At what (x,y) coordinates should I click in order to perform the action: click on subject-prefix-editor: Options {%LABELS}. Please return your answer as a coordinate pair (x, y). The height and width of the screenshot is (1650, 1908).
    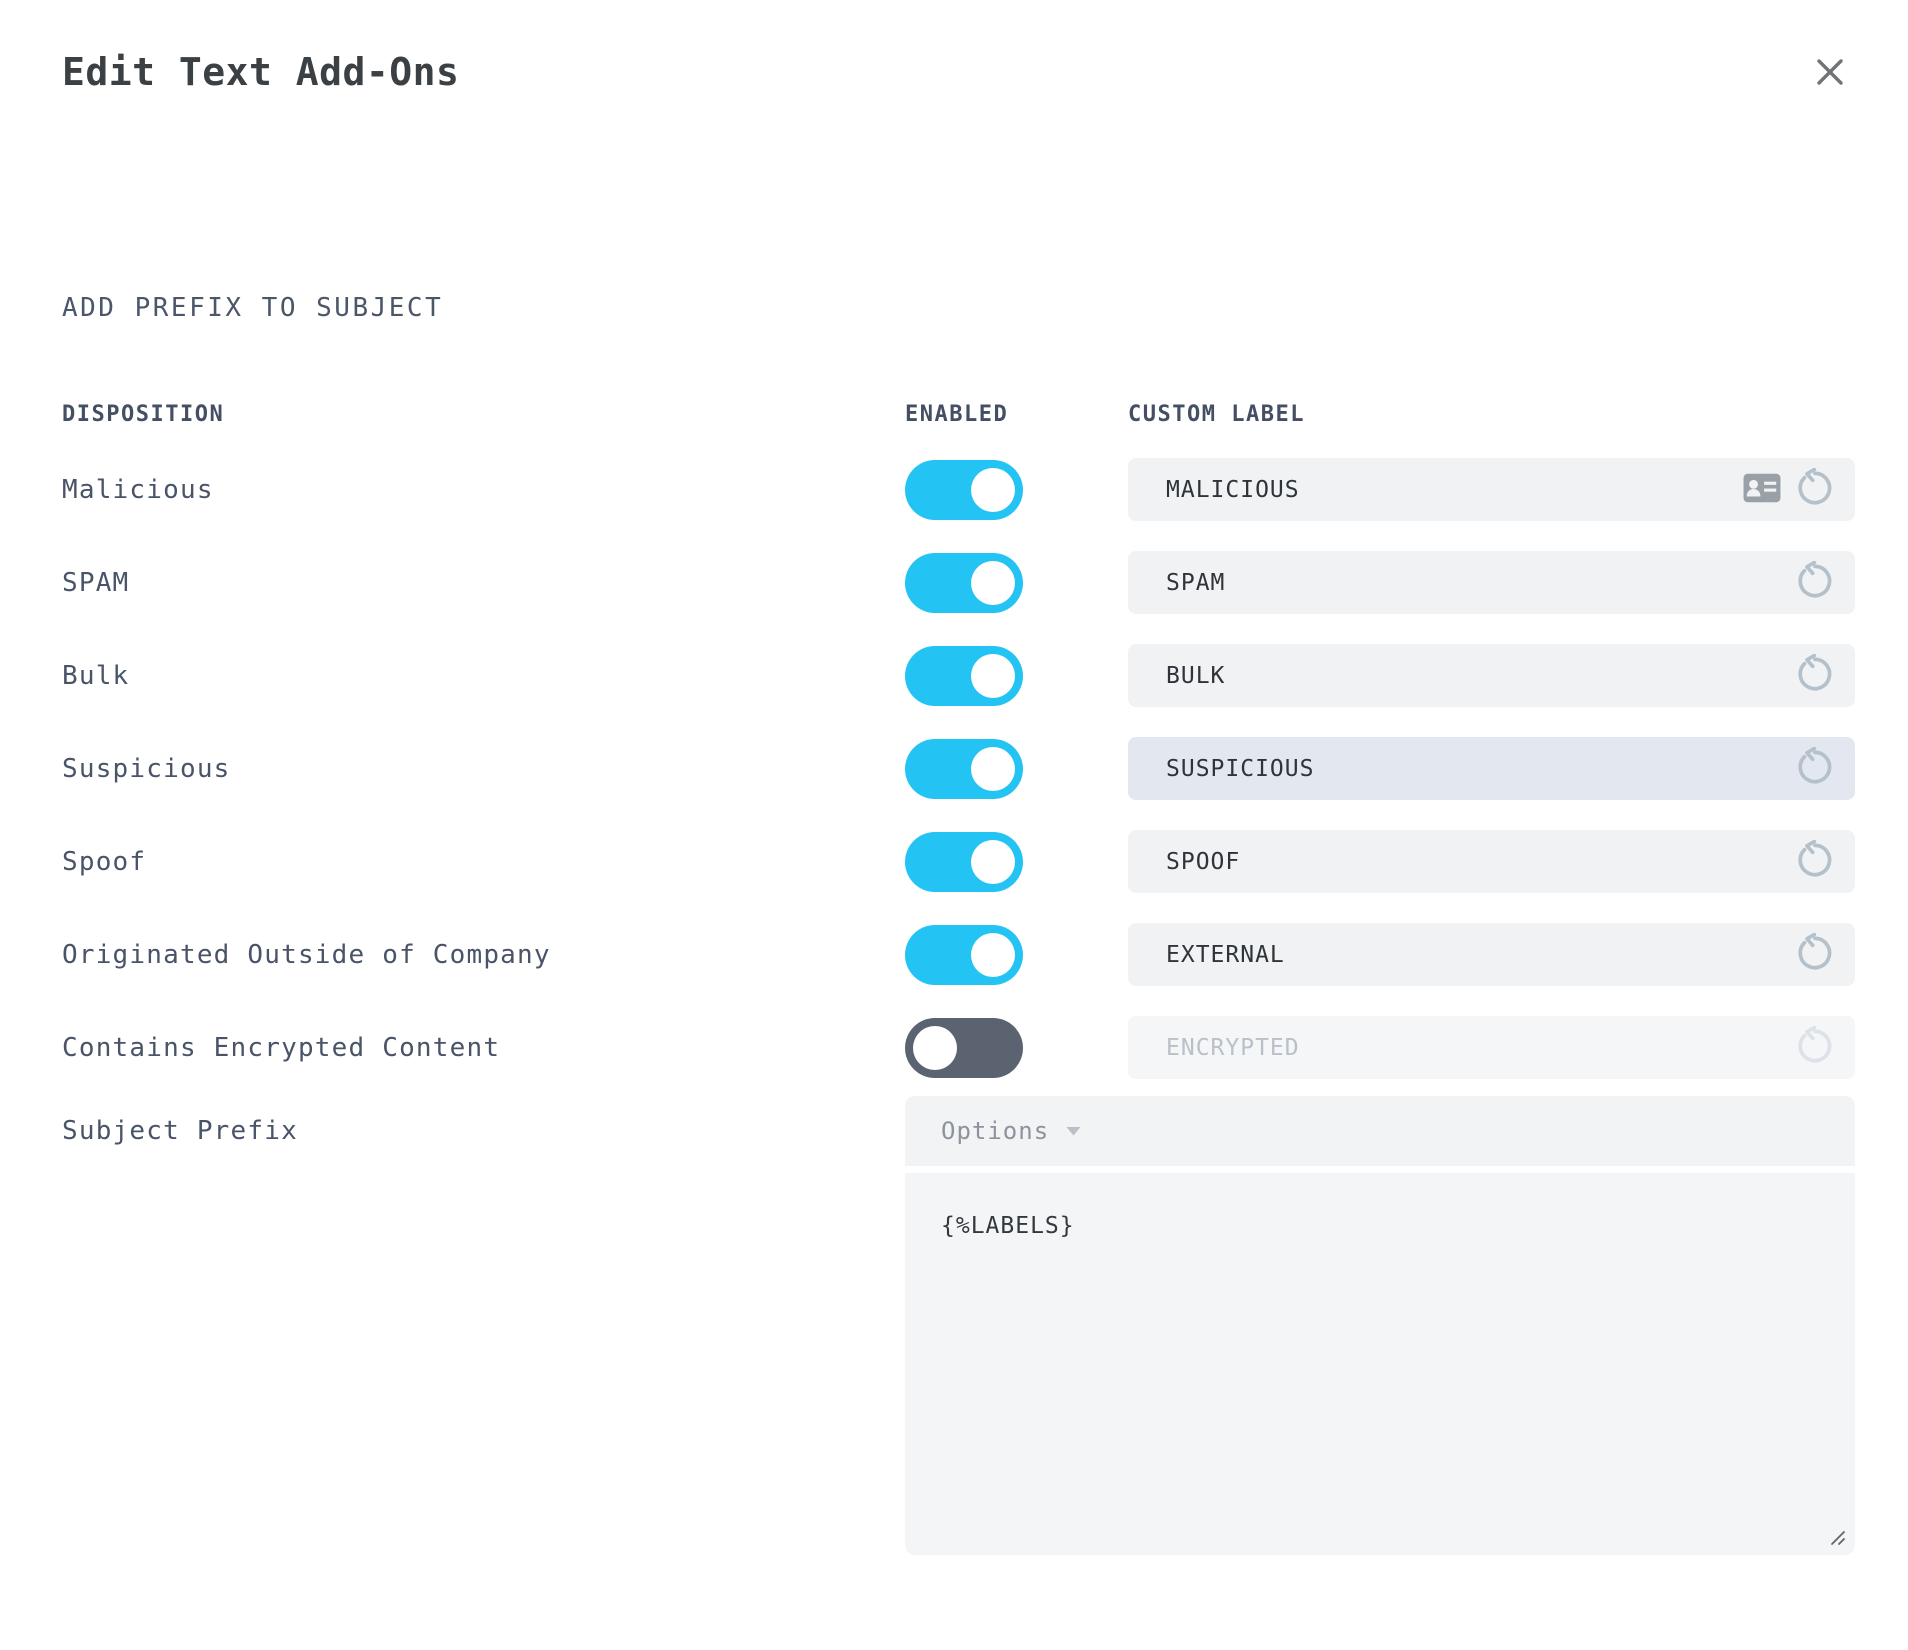
    Looking at the image, I should click on (1380, 1325).